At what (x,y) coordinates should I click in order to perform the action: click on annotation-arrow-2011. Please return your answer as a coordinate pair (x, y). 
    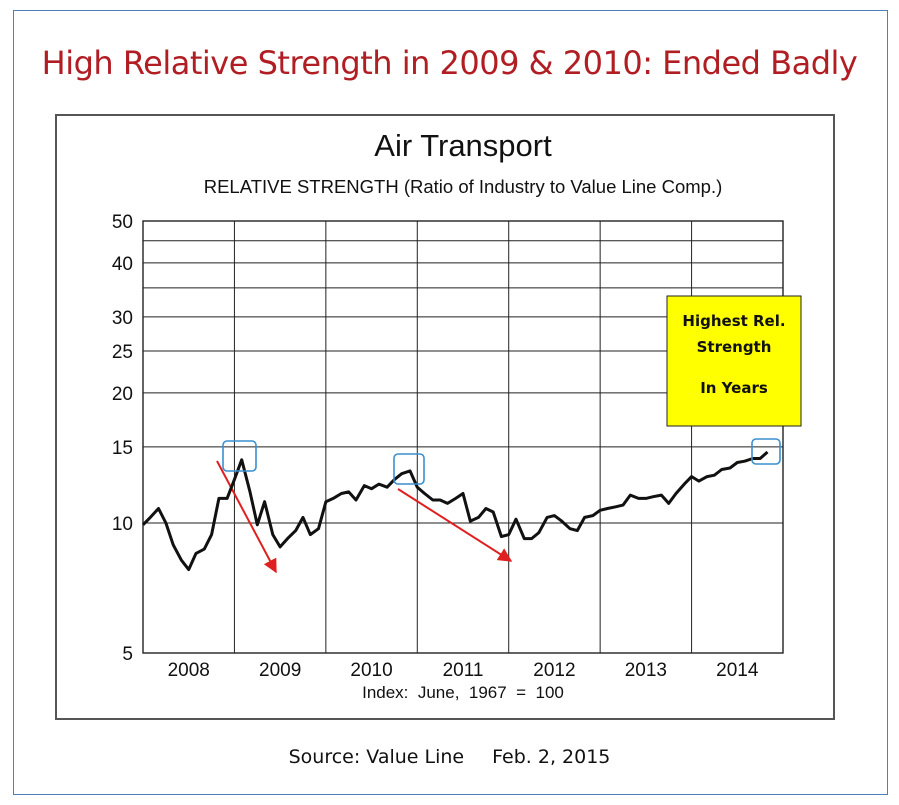
    Looking at the image, I should click on (455, 525).